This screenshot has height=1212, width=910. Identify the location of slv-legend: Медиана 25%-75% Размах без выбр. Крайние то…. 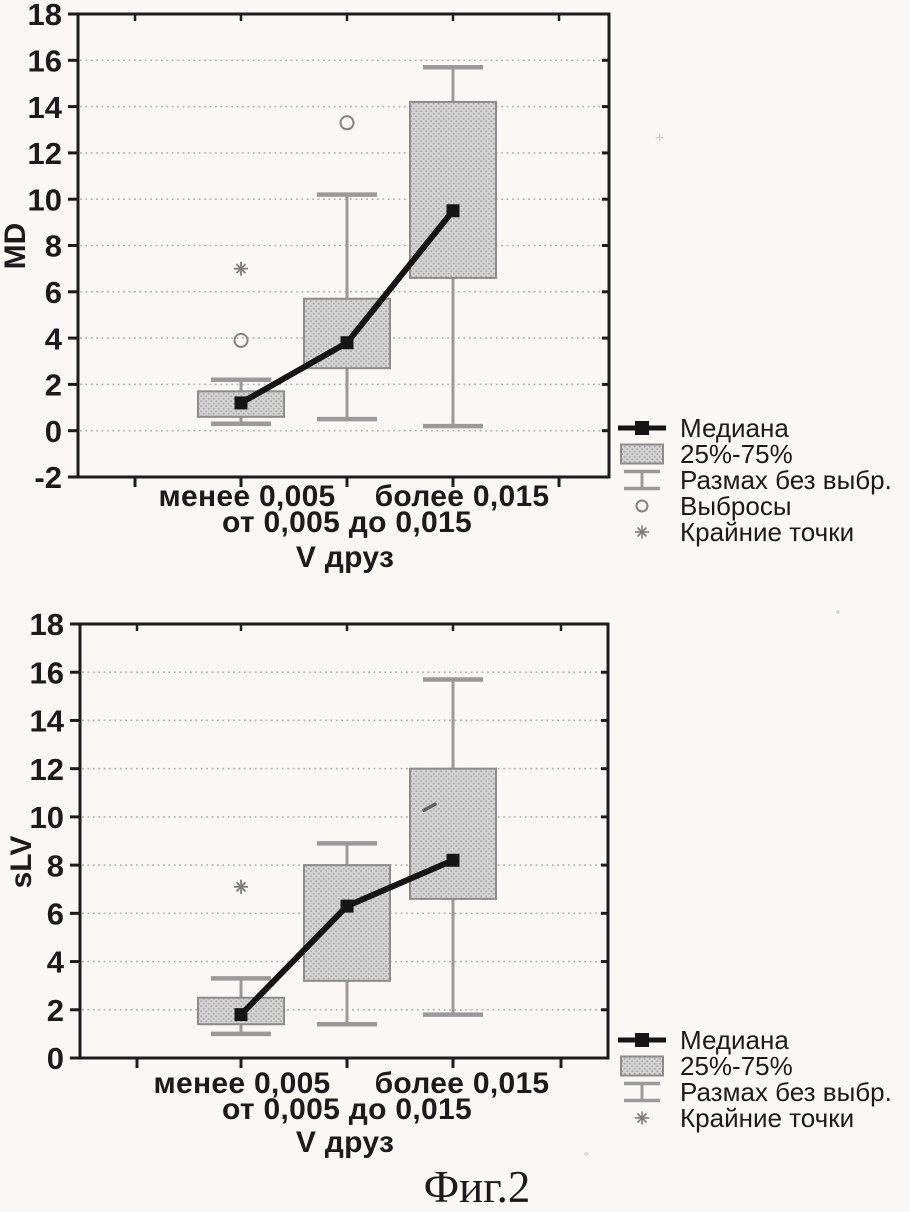
(754, 1079).